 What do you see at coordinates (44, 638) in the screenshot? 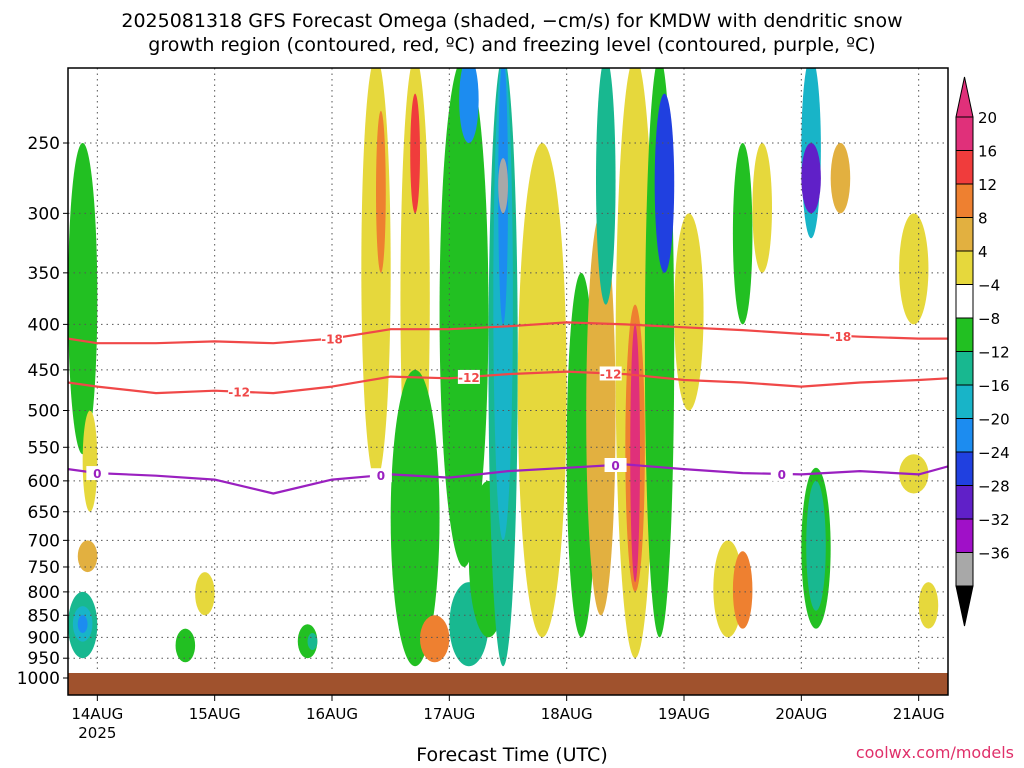
I see `y-tick-label: 900` at bounding box center [44, 638].